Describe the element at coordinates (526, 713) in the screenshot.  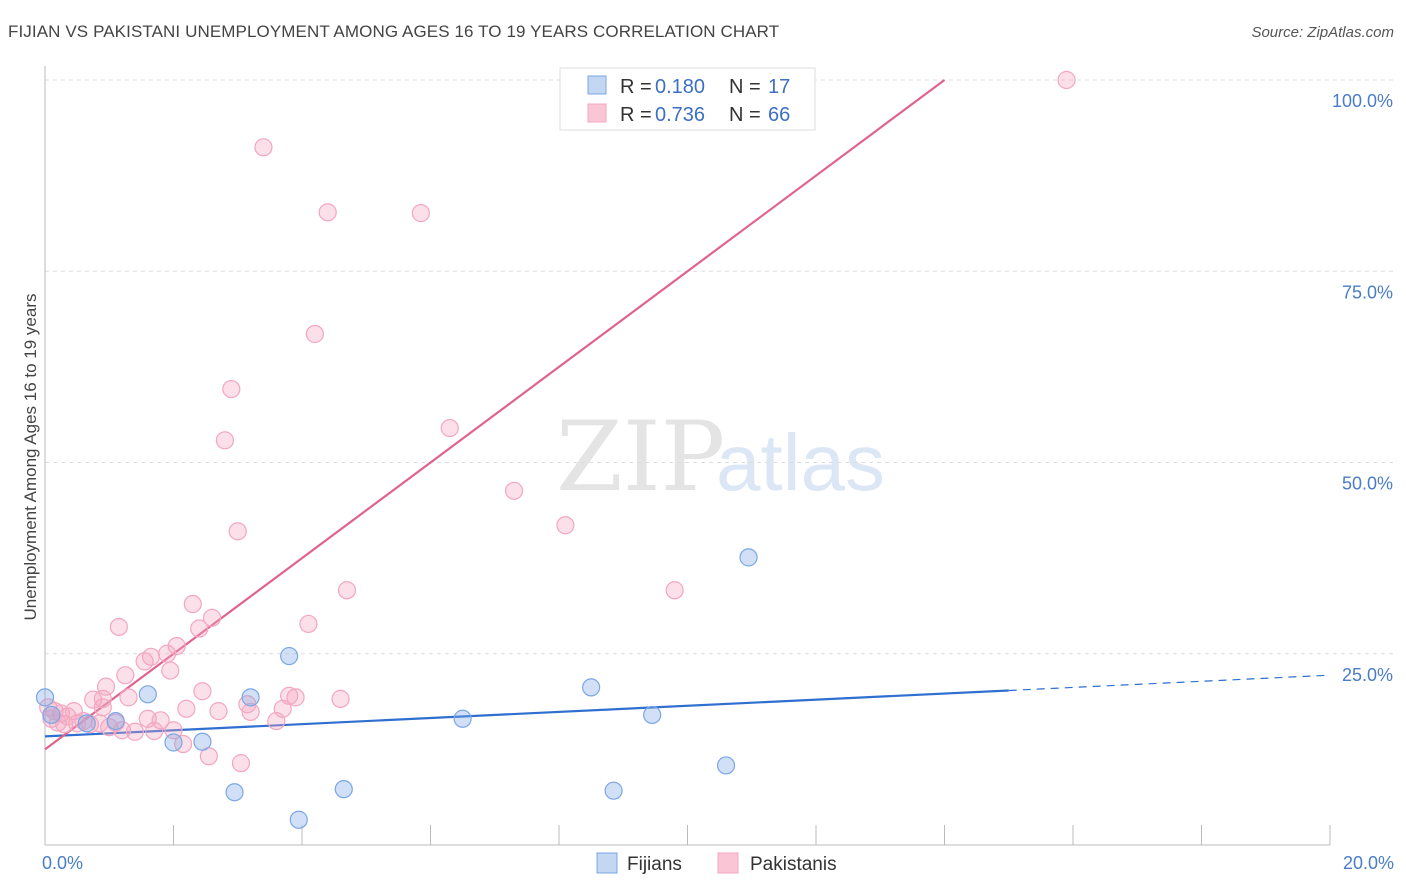
I see `trendline-fijians` at that location.